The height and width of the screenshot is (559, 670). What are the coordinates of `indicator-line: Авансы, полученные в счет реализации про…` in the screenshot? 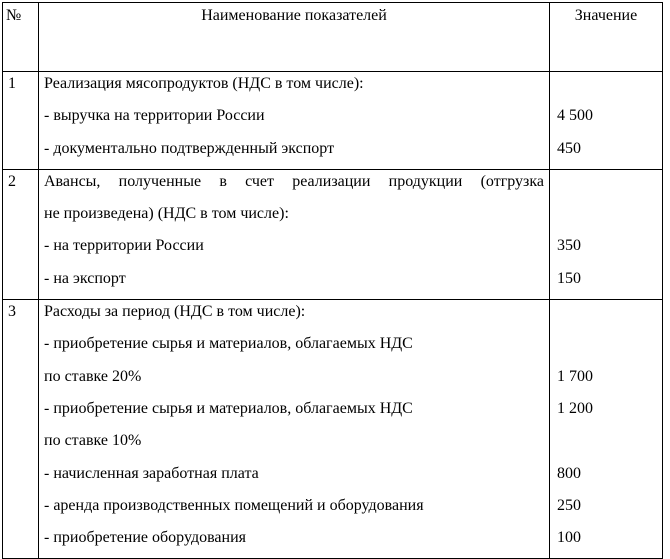 It's located at (294, 181).